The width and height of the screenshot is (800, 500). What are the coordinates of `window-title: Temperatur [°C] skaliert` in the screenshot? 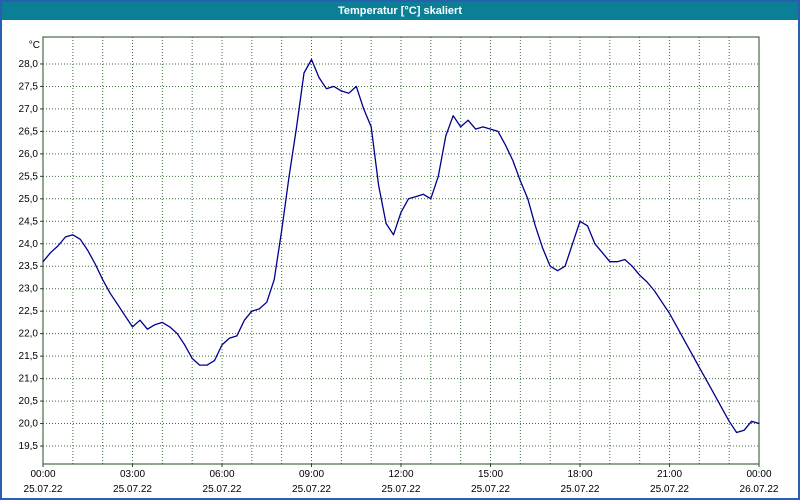 It's located at (399, 11).